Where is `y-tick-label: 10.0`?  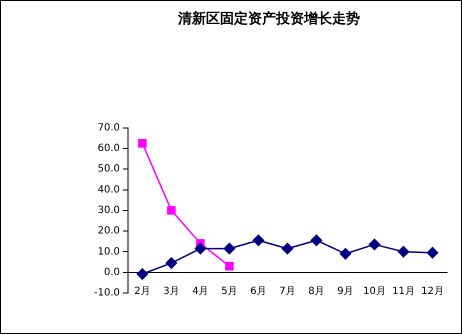 y-tick-label: 10.0 is located at coordinates (109, 252).